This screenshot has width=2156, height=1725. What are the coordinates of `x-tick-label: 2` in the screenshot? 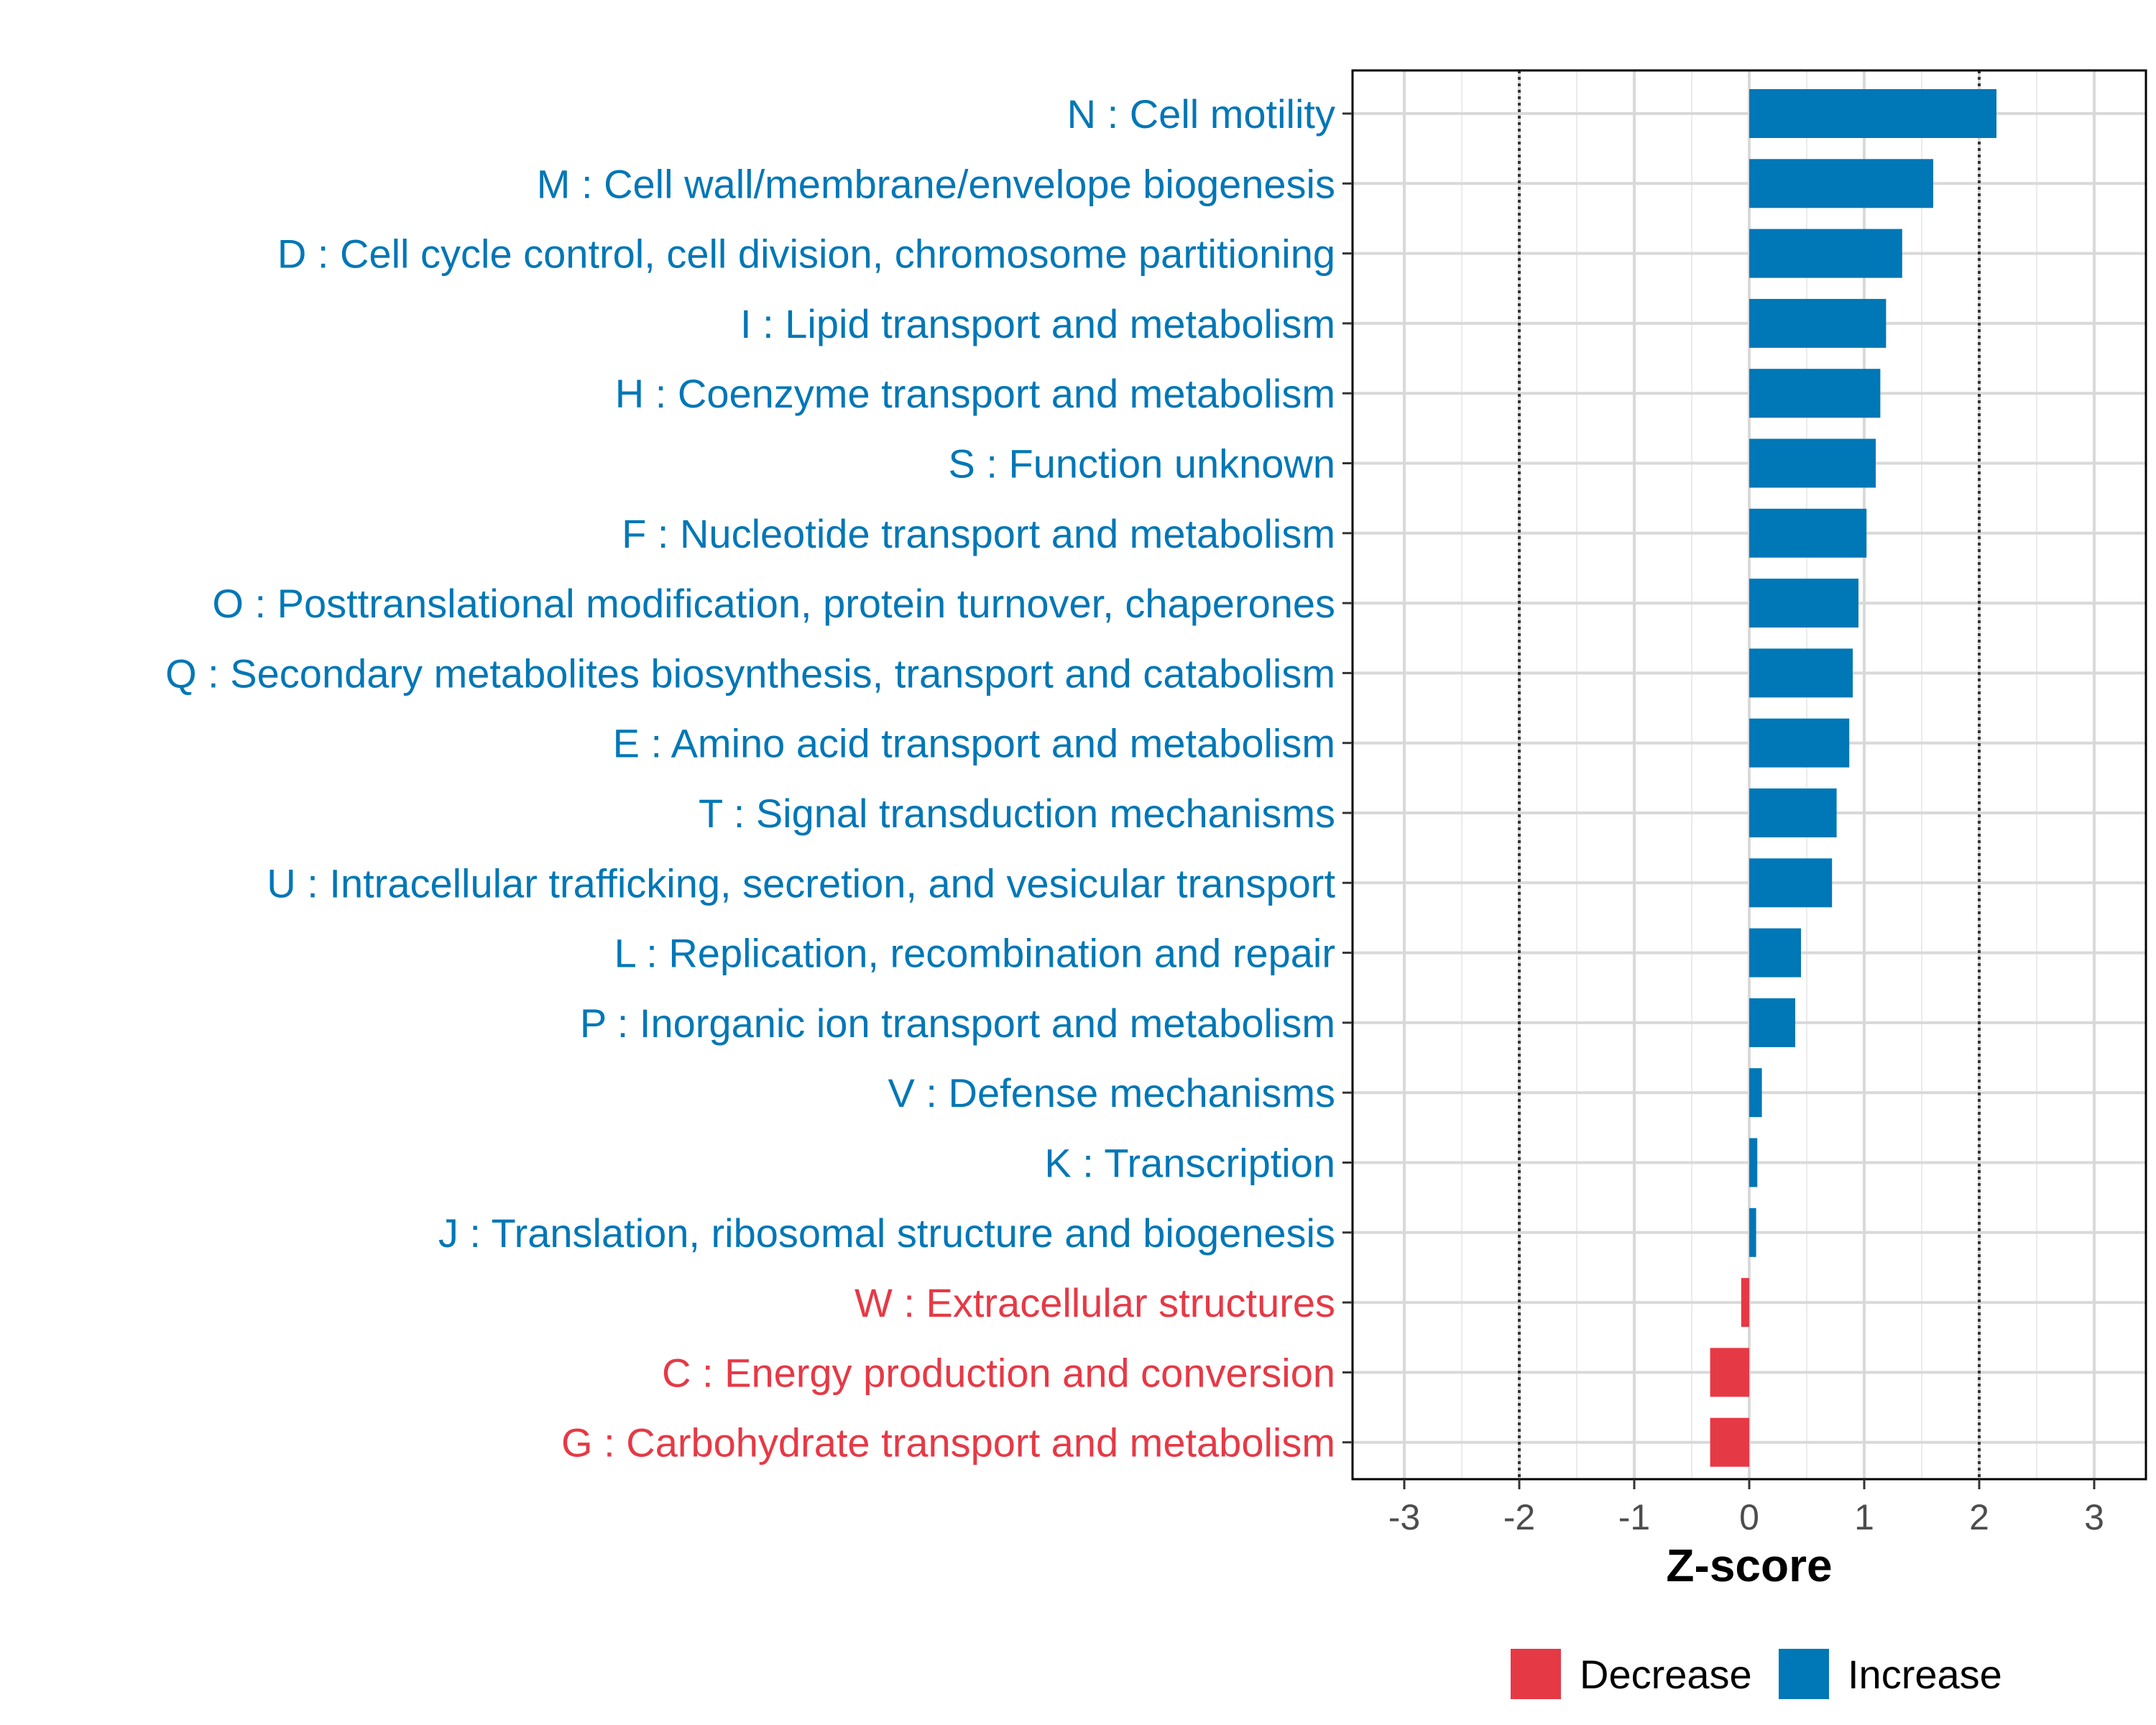 It's located at (1979, 1517).